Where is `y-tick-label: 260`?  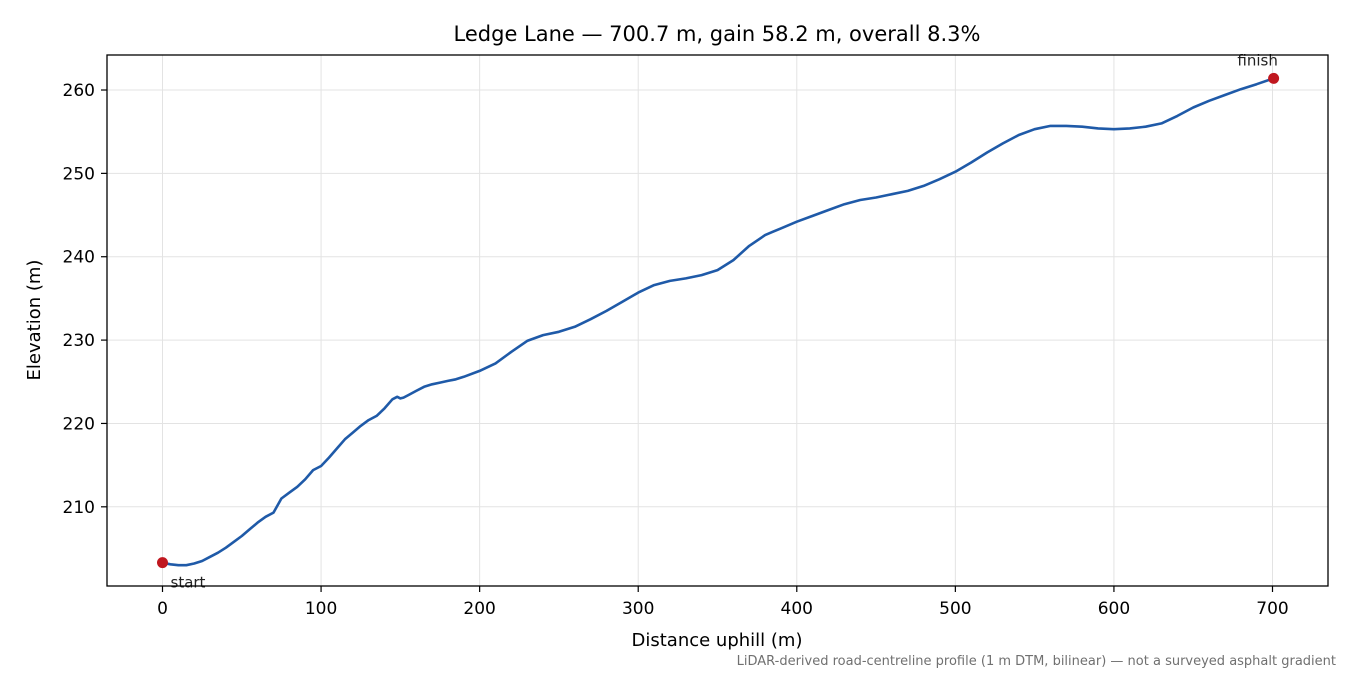
y-tick-label: 260 is located at coordinates (79, 91).